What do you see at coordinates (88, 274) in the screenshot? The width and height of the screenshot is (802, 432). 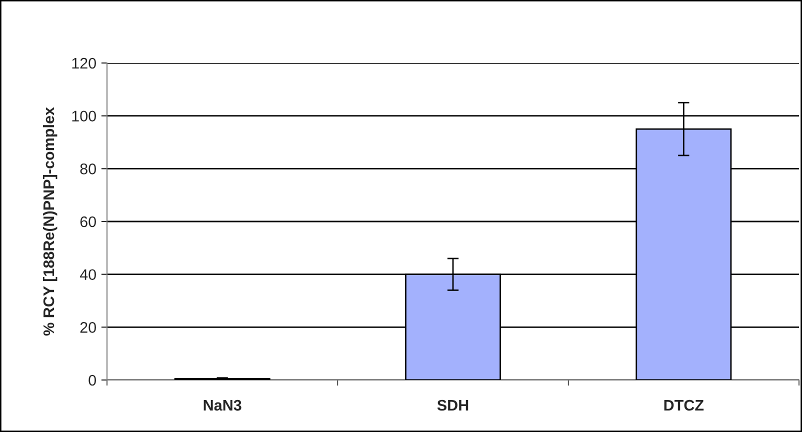 I see `y-tick-label: 40` at bounding box center [88, 274].